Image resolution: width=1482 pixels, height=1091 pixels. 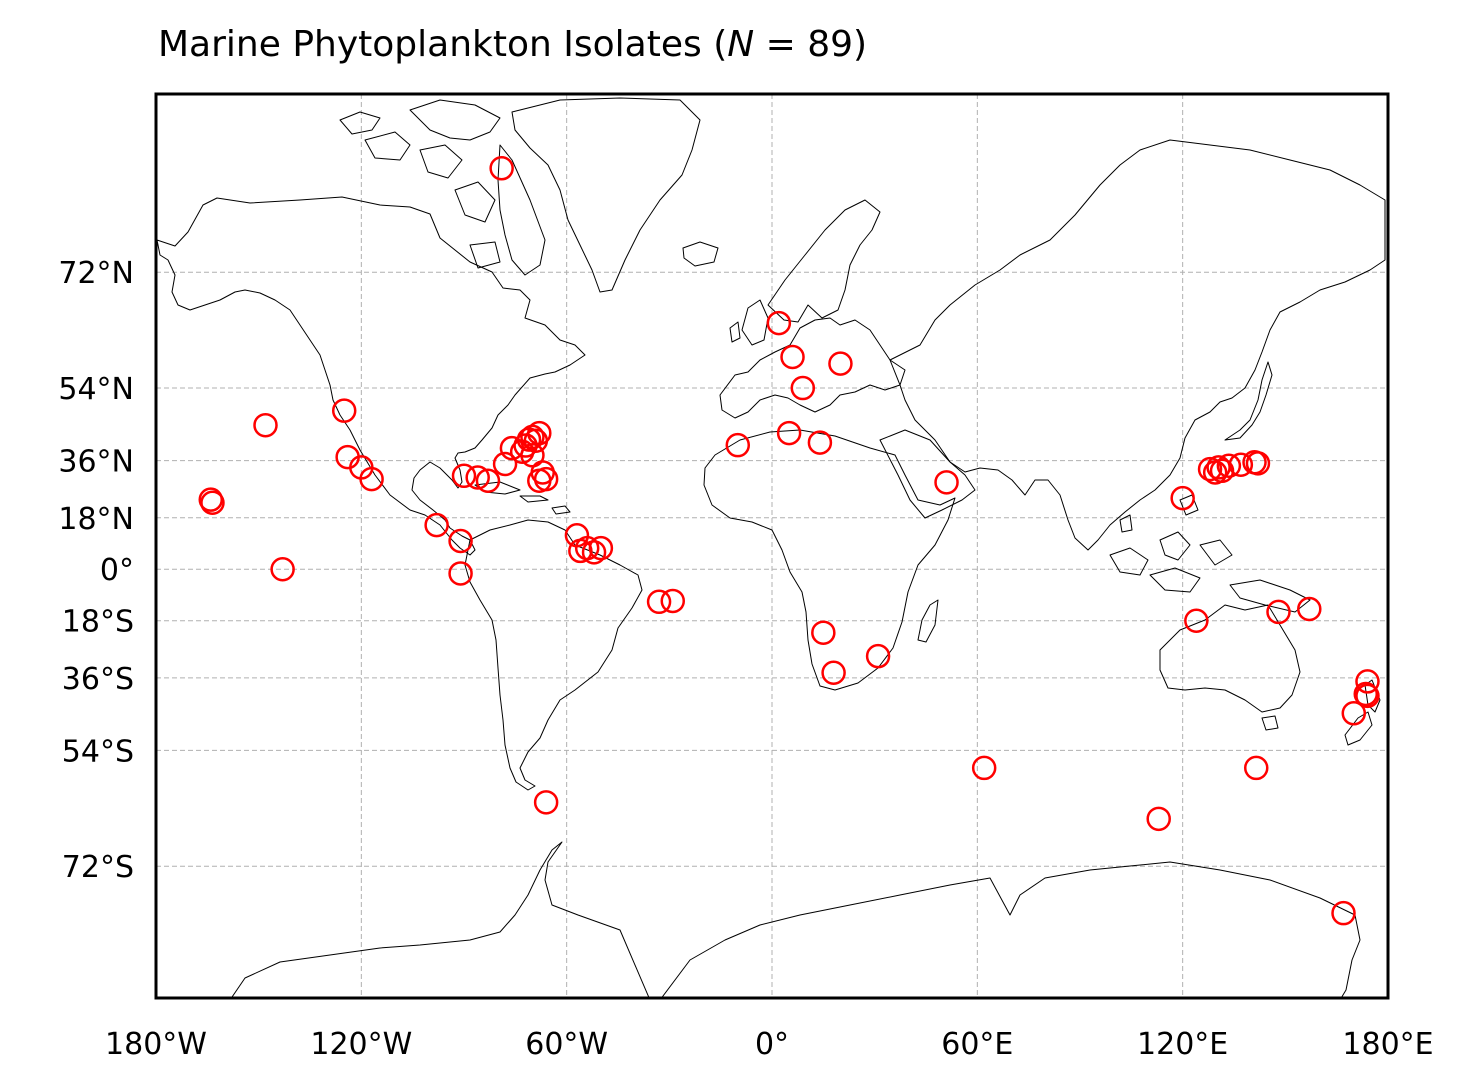 I want to click on coastline-arctic-islands, so click(x=442, y=187).